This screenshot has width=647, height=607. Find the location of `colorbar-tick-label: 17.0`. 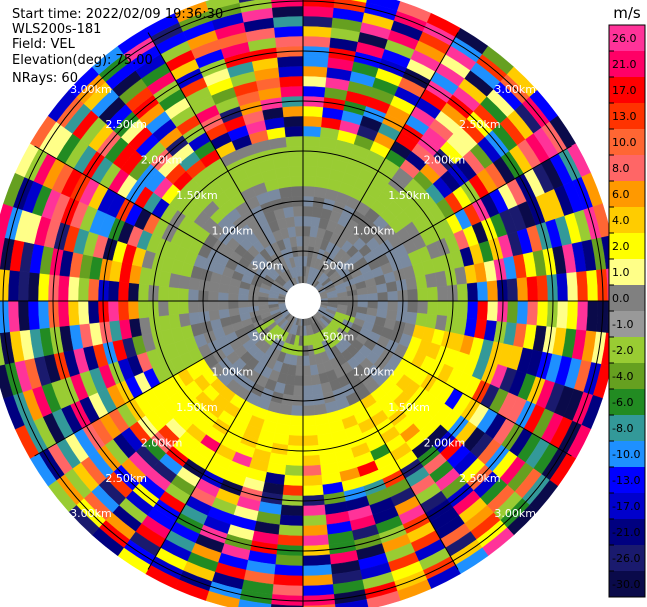

colorbar-tick-label: 17.0 is located at coordinates (624, 90).